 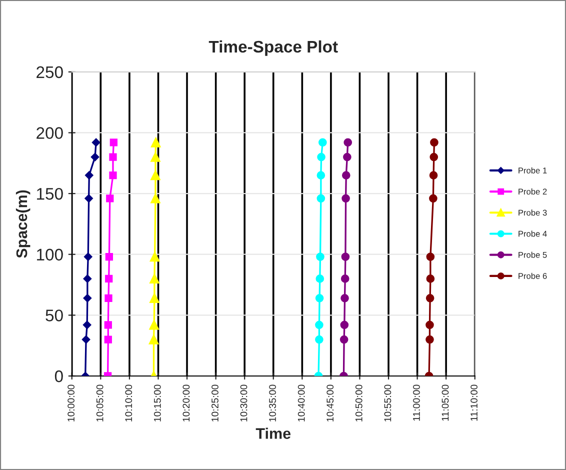 I want to click on x-tick-label: 10:20:00, so click(x=186, y=403).